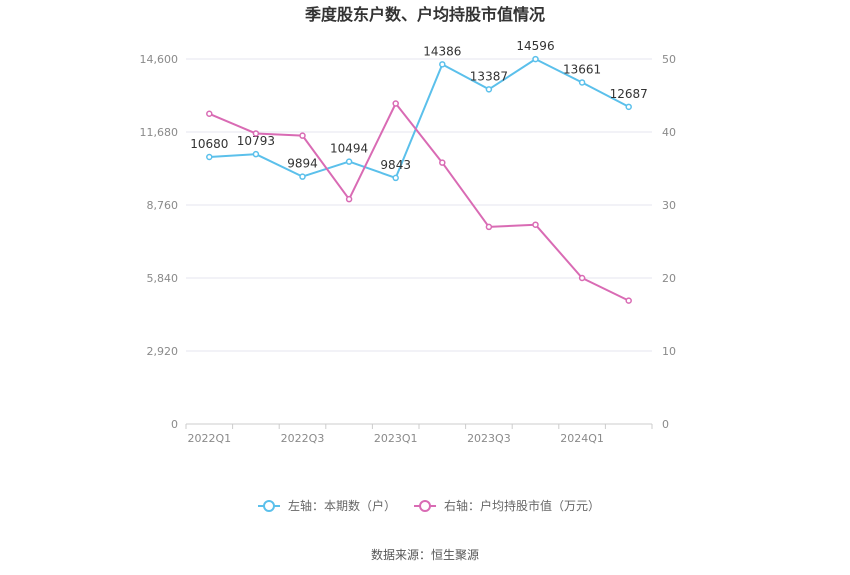  I want to click on legend-label: 左轴：本期数（户）, so click(342, 505).